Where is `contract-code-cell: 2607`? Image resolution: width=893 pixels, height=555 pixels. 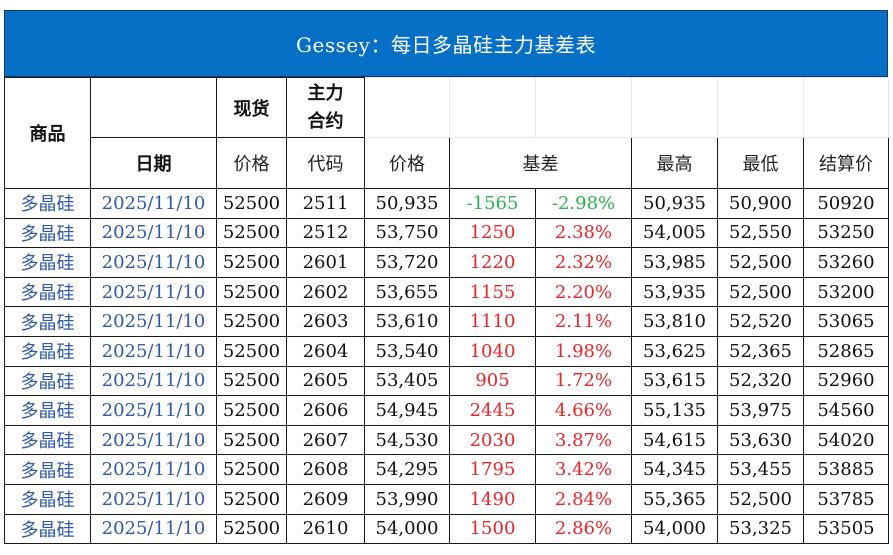 contract-code-cell: 2607 is located at coordinates (325, 440).